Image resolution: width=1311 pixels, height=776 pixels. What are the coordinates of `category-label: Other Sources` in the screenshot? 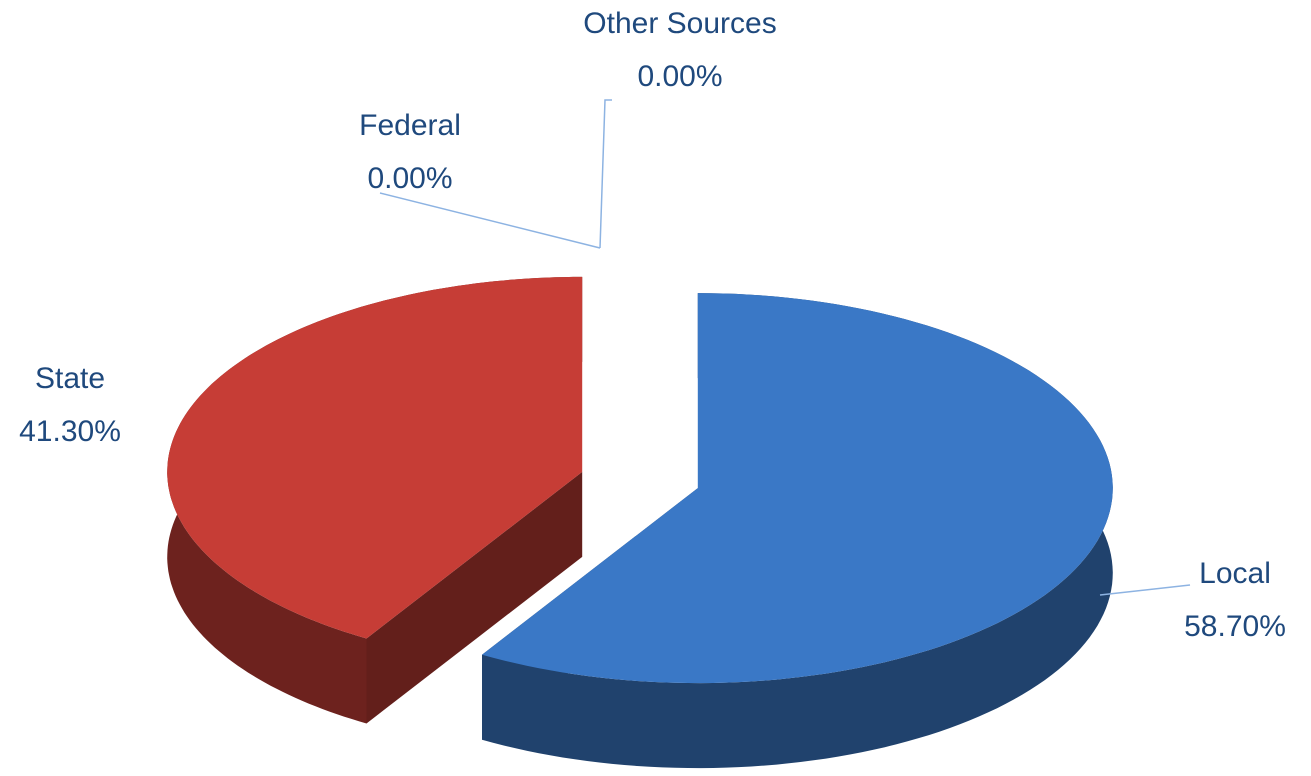 It's located at (679, 23).